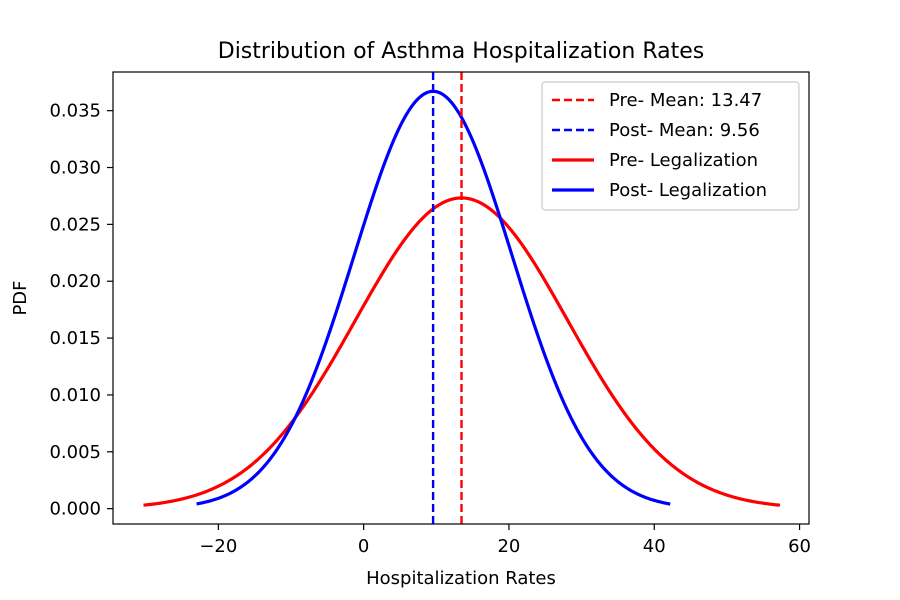 Image resolution: width=900 pixels, height=600 pixels. What do you see at coordinates (508, 546) in the screenshot?
I see `x-tick-label: 20` at bounding box center [508, 546].